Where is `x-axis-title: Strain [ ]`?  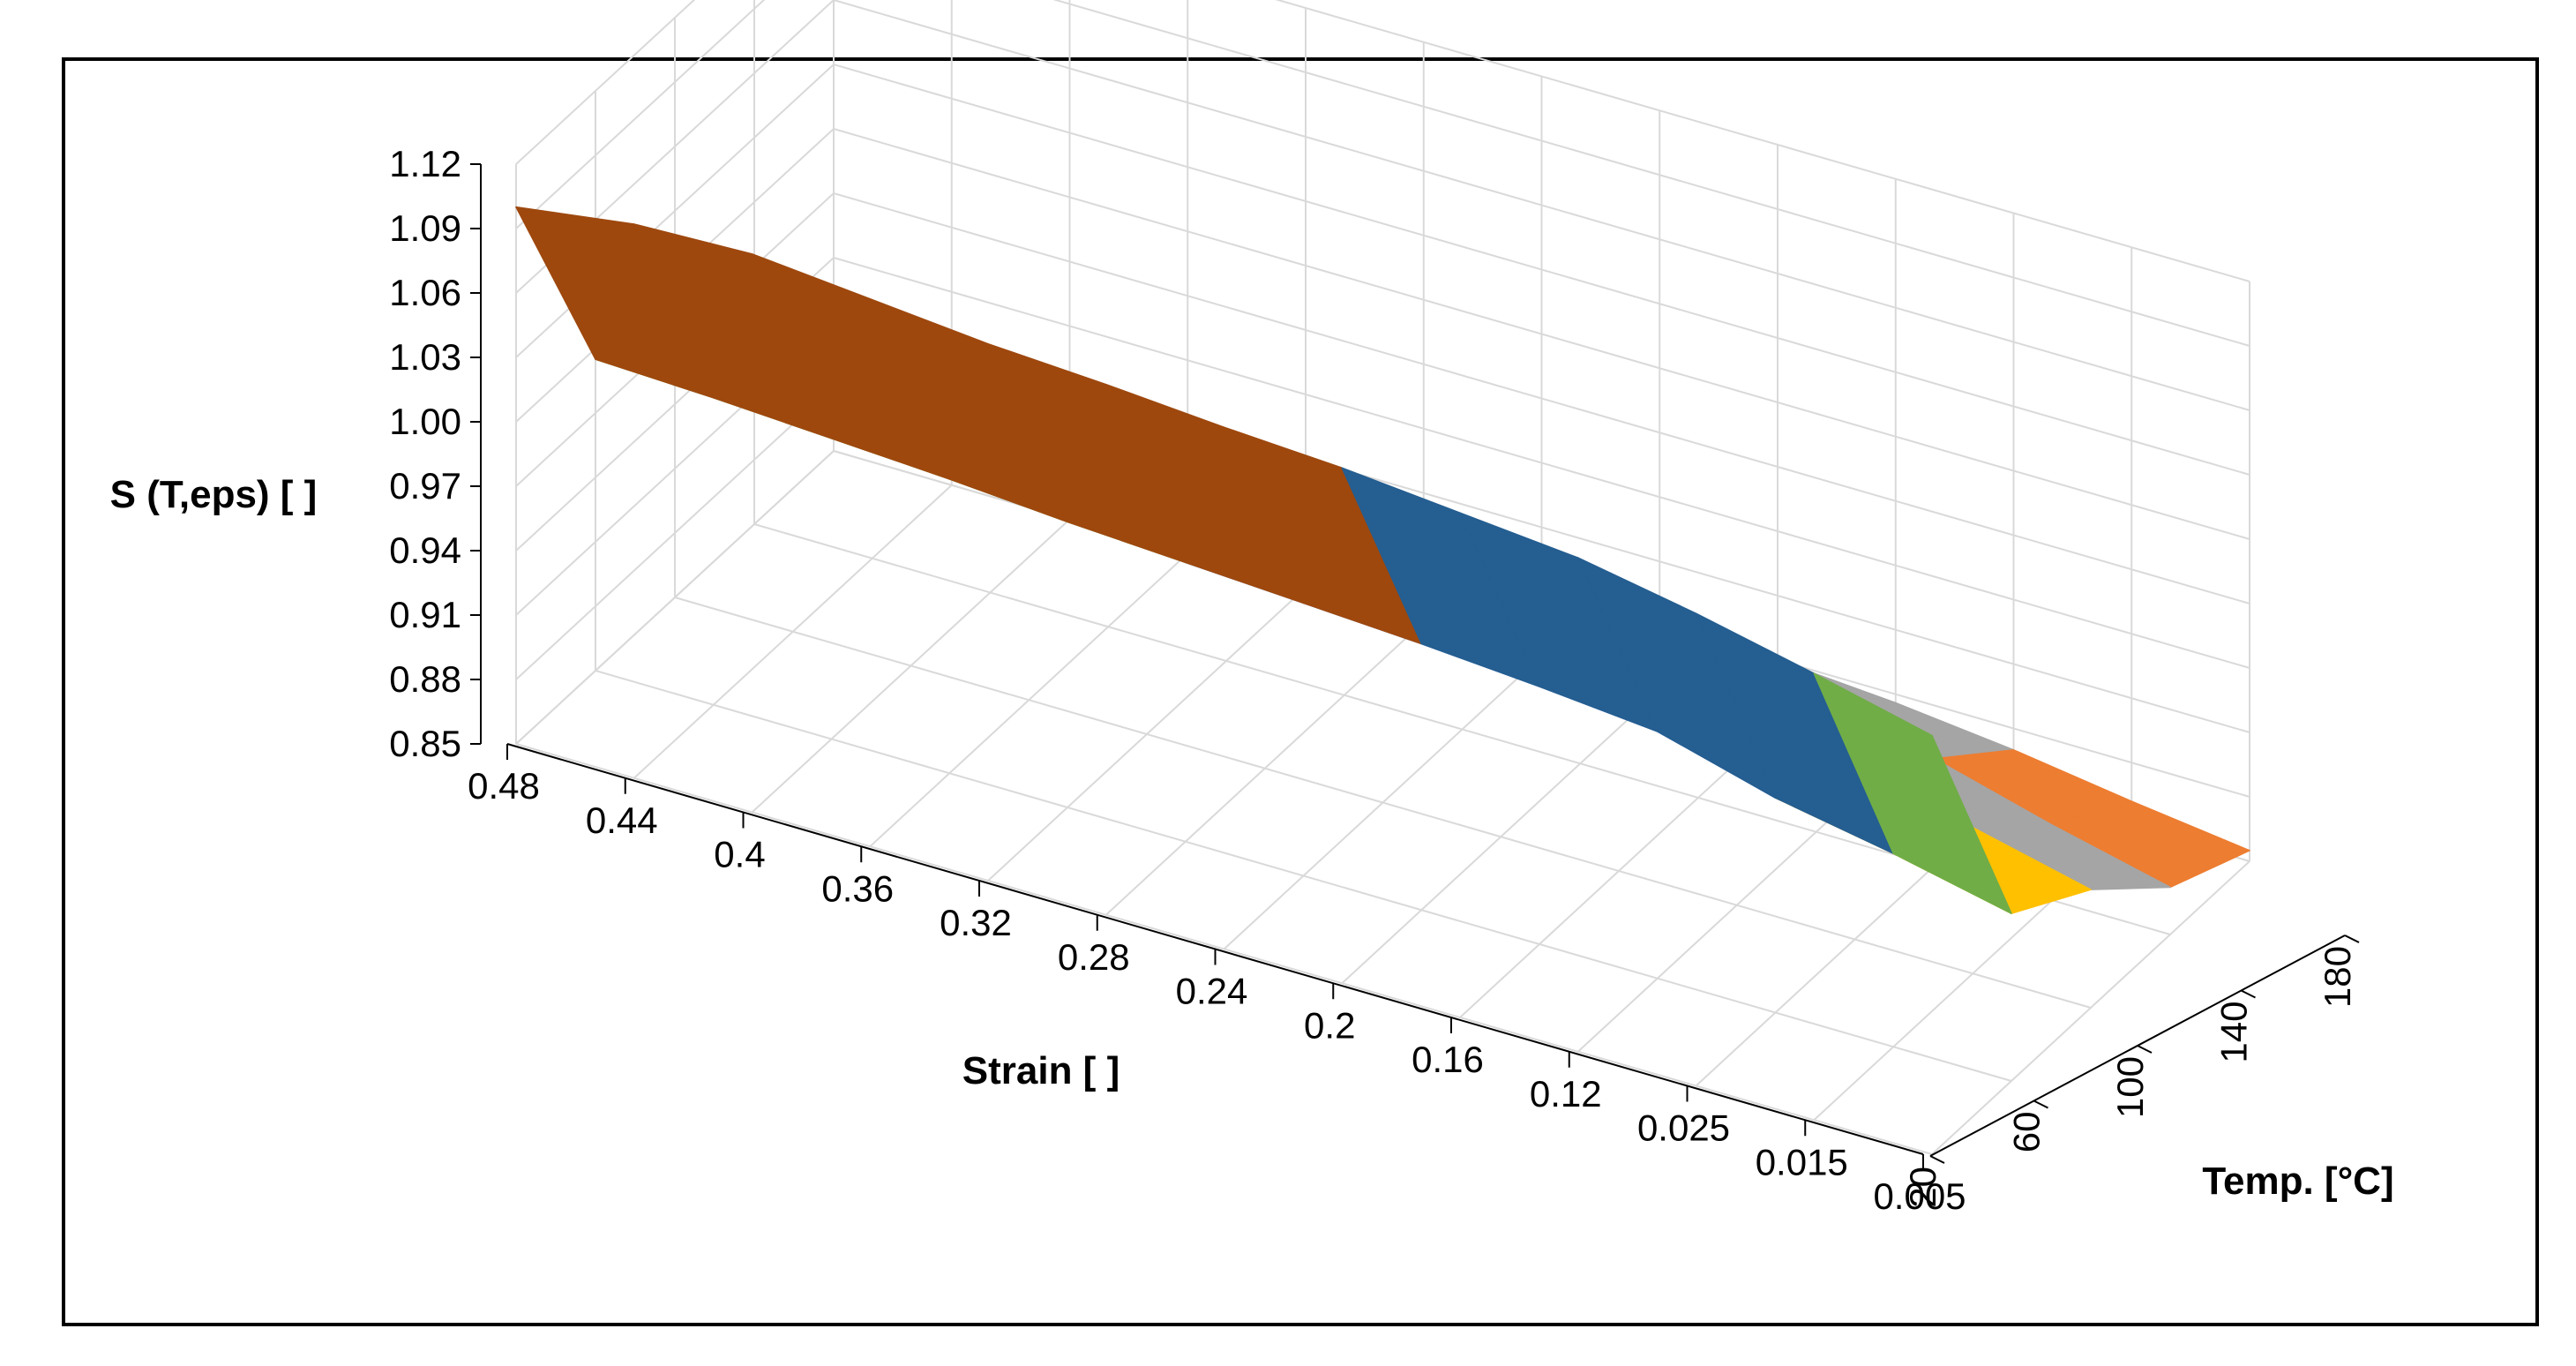 x-axis-title: Strain [ ] is located at coordinates (1041, 1070).